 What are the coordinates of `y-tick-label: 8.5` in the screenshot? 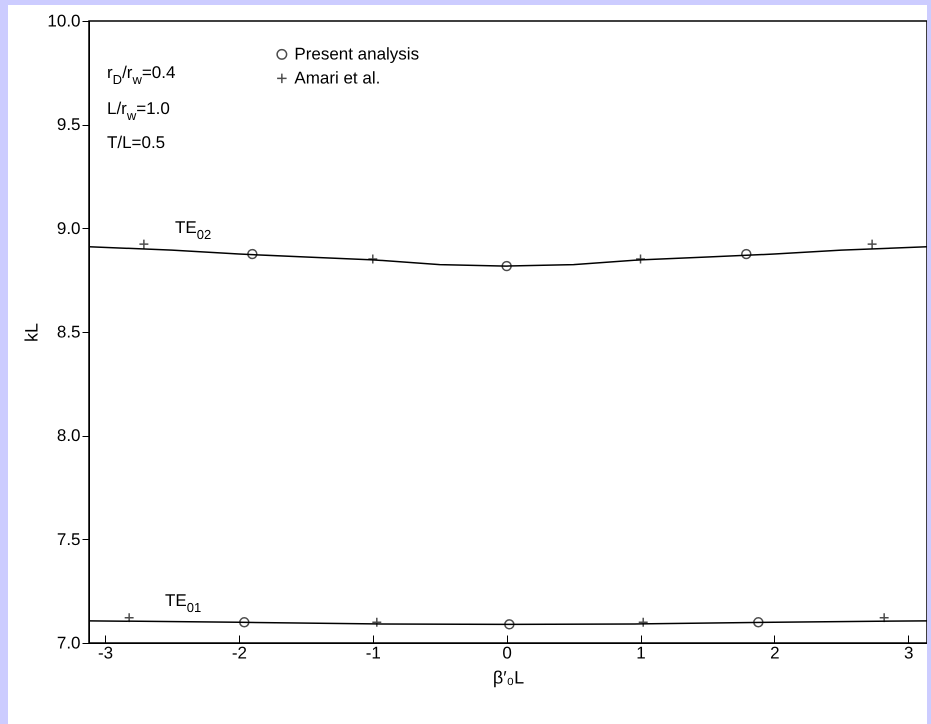 It's located at (68, 332).